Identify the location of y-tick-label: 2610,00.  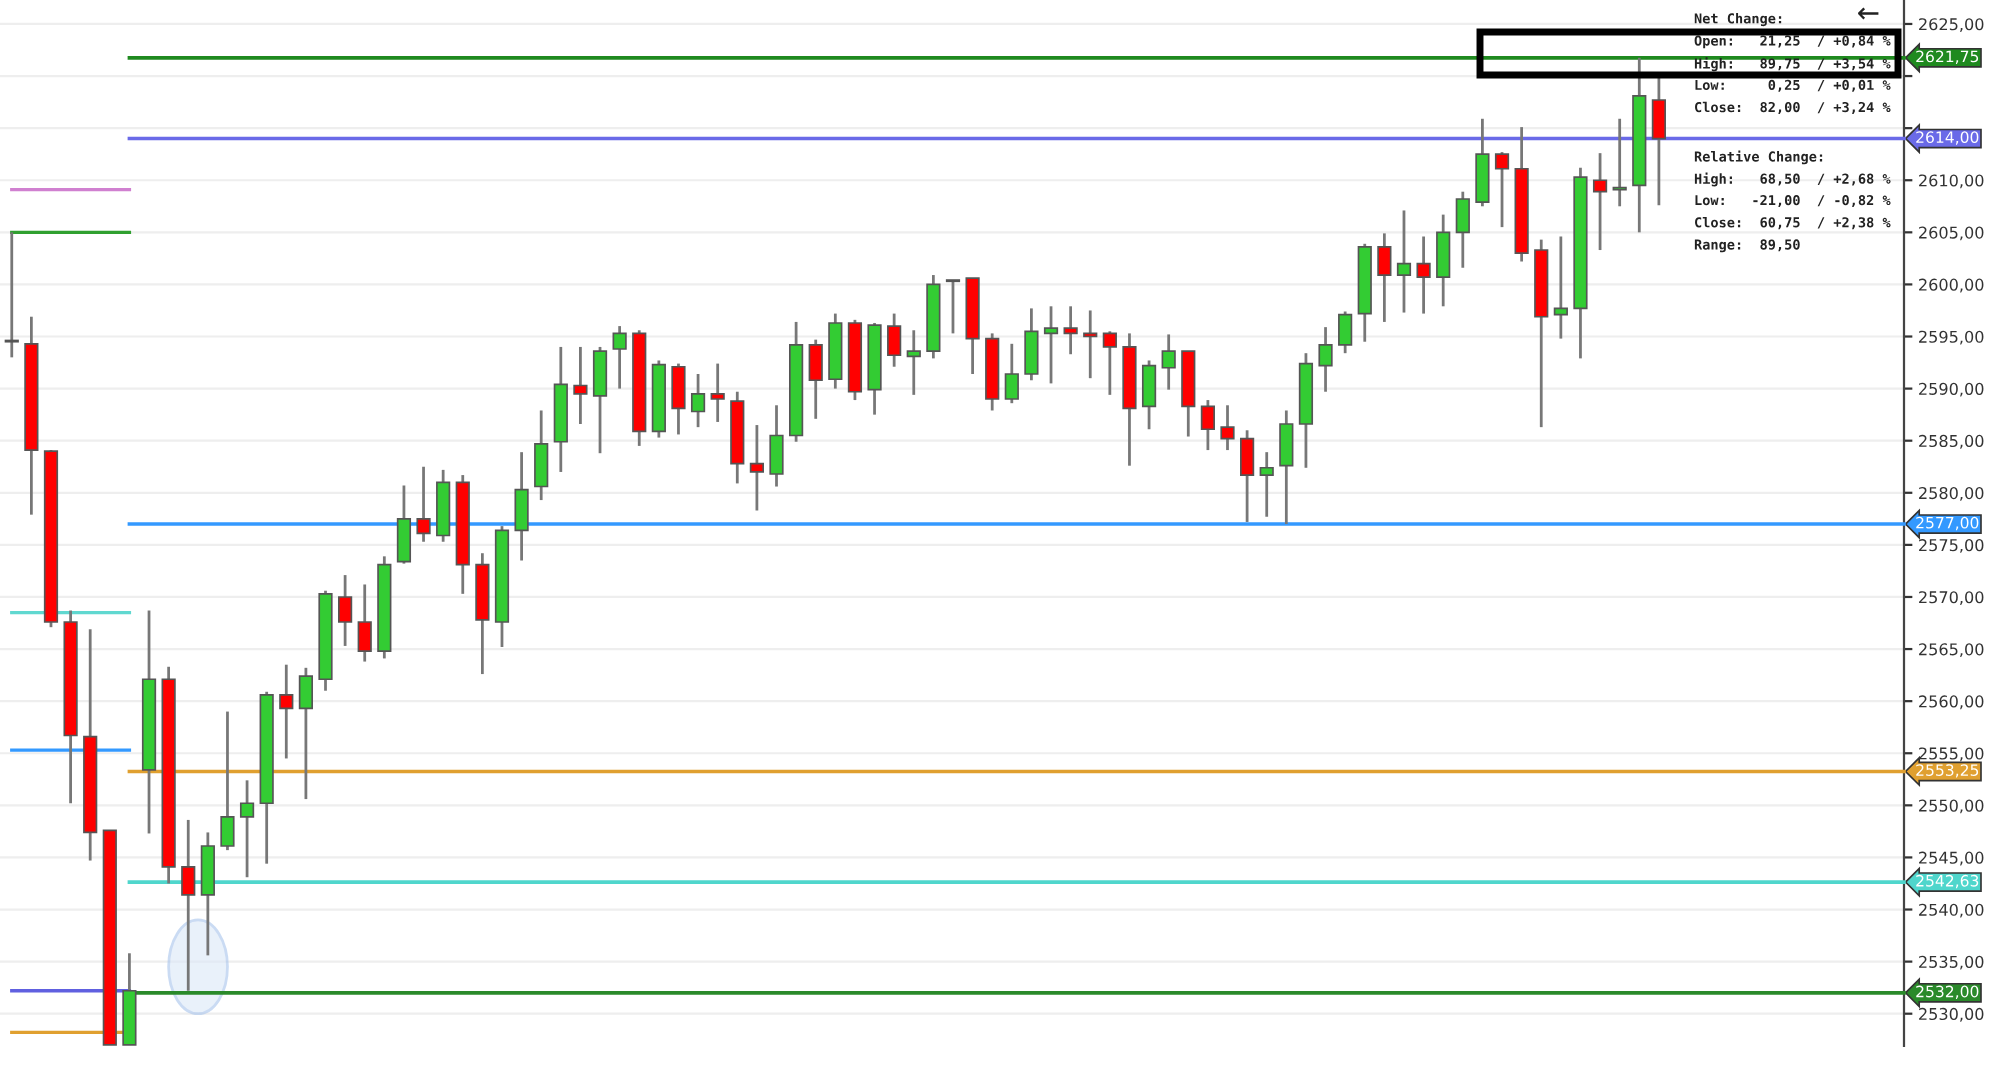
(1951, 181).